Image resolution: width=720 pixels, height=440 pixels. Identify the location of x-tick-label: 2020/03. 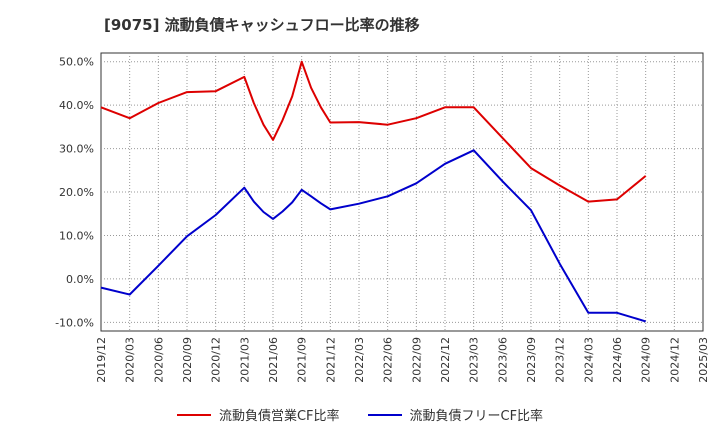
(130, 360).